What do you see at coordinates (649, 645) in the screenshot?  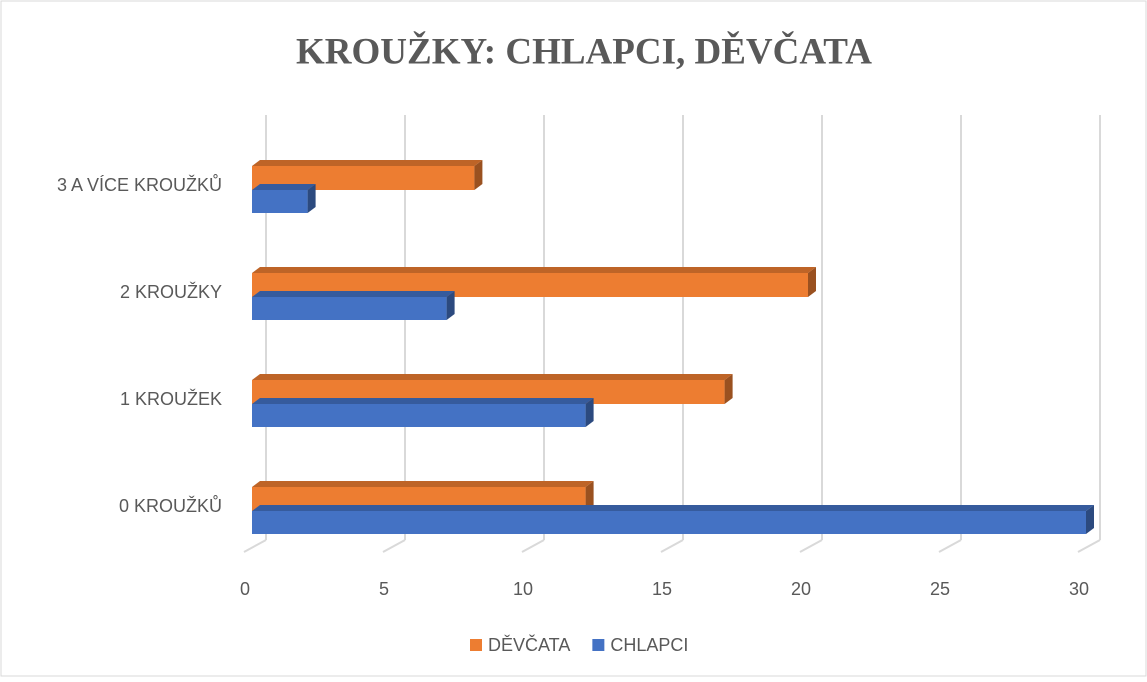 I see `legend-label: CHLAPCI` at bounding box center [649, 645].